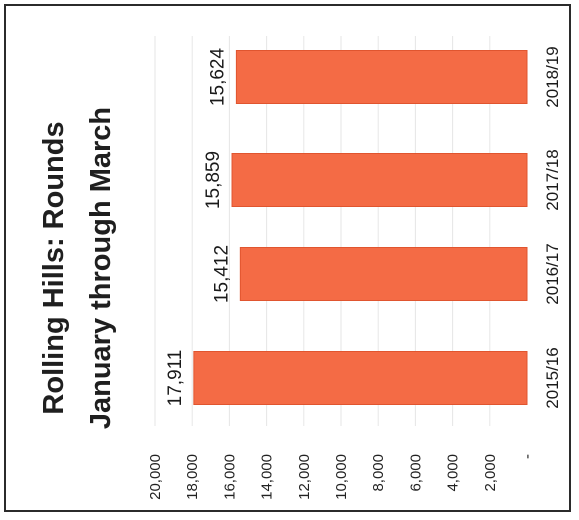 The height and width of the screenshot is (520, 579). Describe the element at coordinates (378, 473) in the screenshot. I see `tick-label: 8,000` at that location.